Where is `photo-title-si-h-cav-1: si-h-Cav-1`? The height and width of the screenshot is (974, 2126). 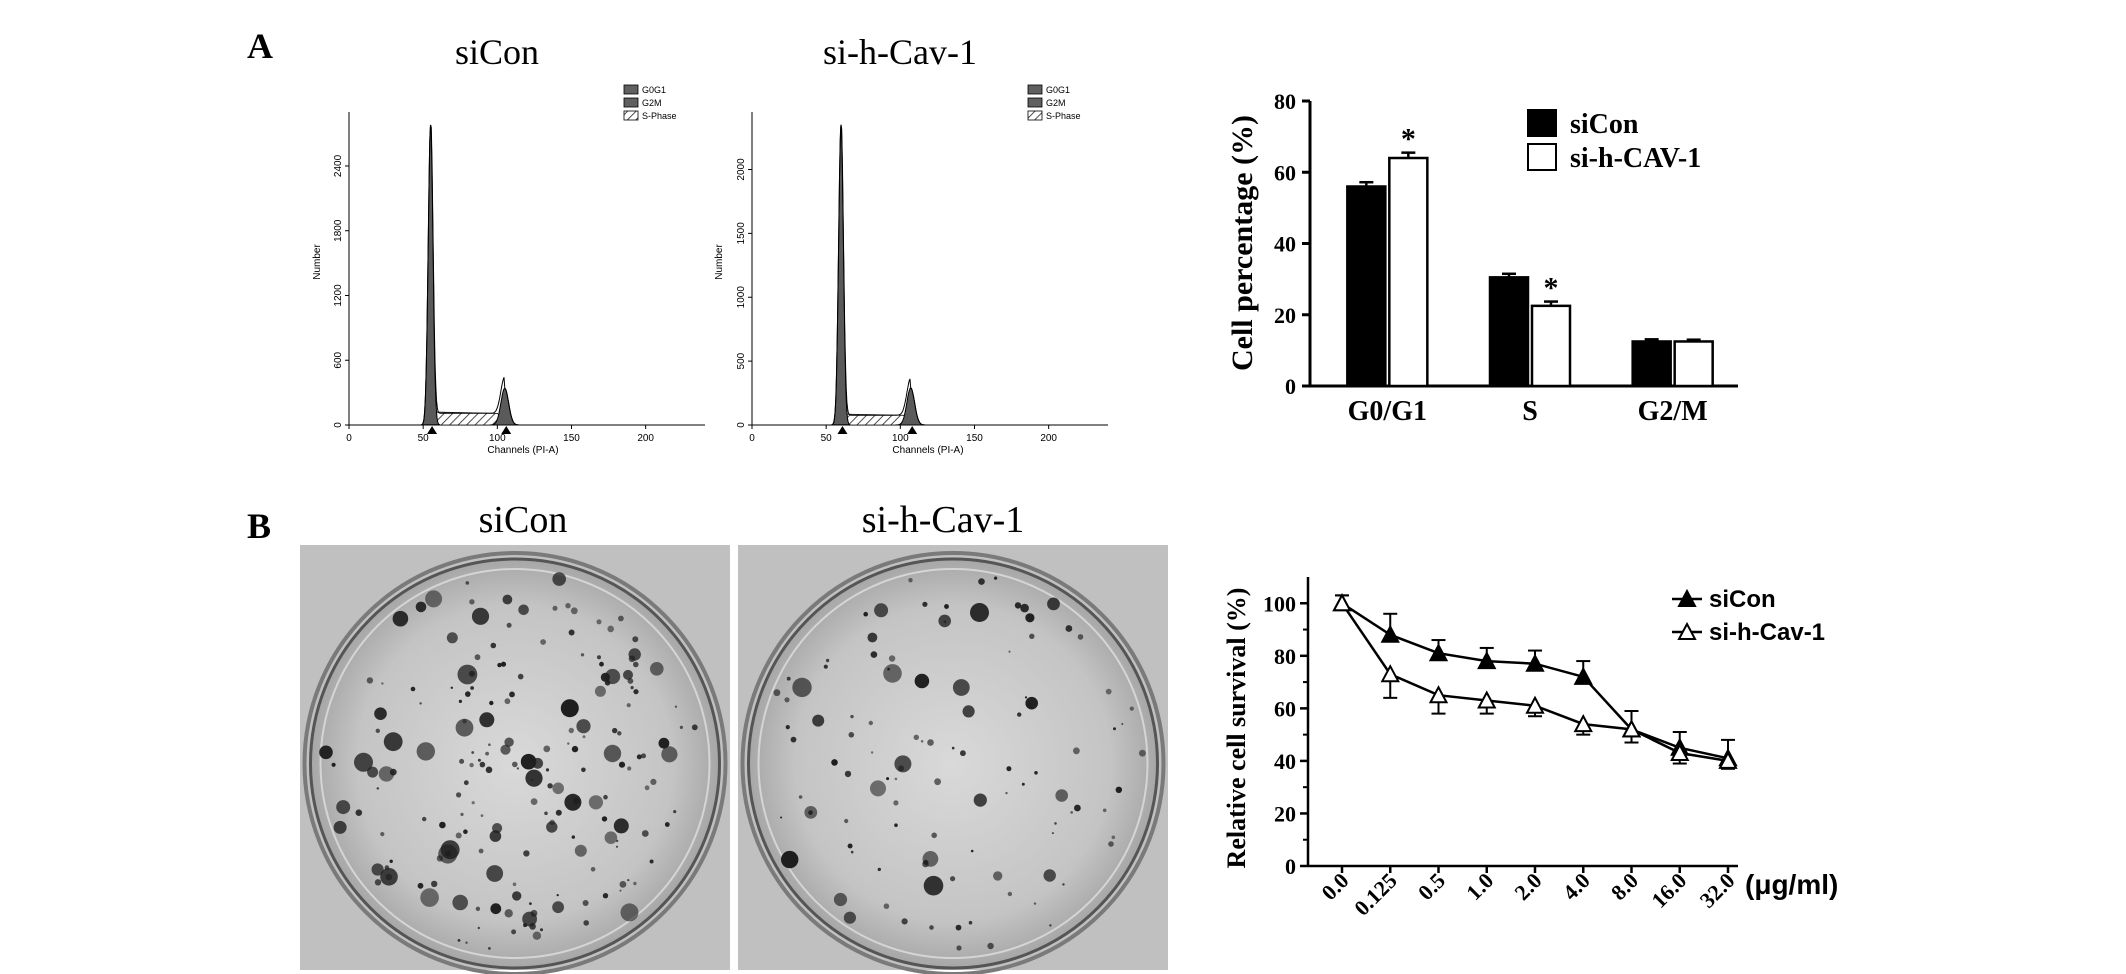 photo-title-si-h-cav-1: si-h-Cav-1 is located at coordinates (943, 520).